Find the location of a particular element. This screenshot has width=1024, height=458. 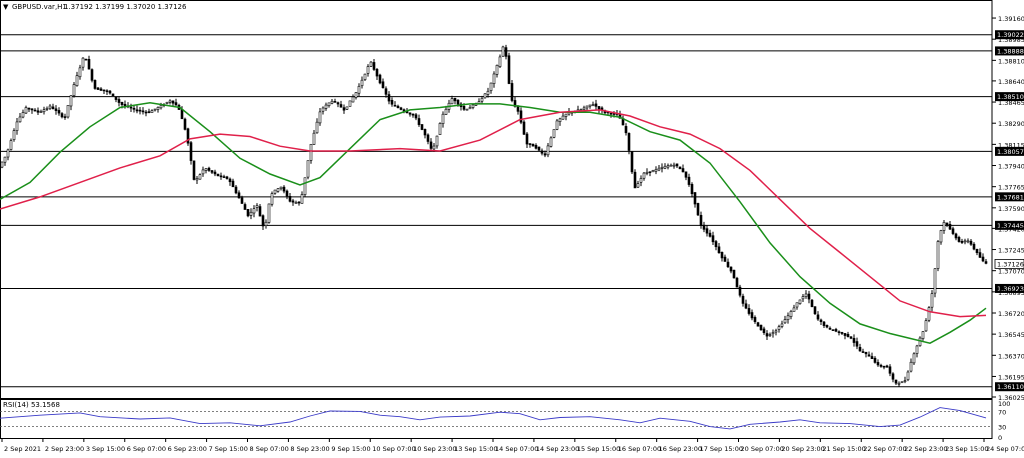

y-tick-label: 1.38640 is located at coordinates (1011, 82).